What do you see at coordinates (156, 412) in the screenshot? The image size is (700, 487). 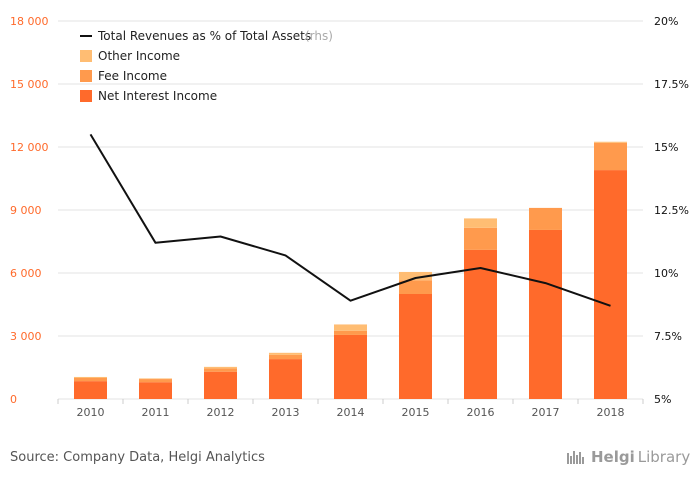 I see `x-tick-label: 2011` at bounding box center [156, 412].